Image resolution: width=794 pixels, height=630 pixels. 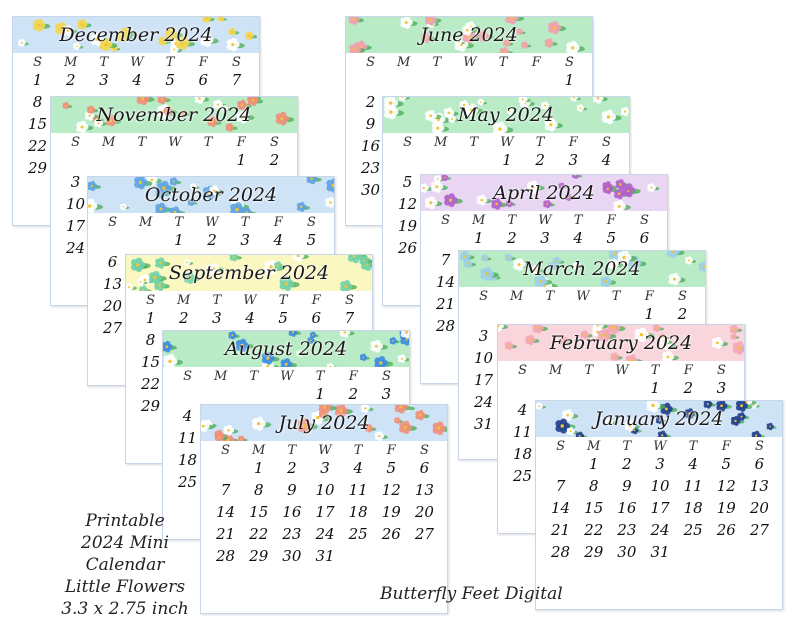 What do you see at coordinates (627, 530) in the screenshot?
I see `day-number: 23` at bounding box center [627, 530].